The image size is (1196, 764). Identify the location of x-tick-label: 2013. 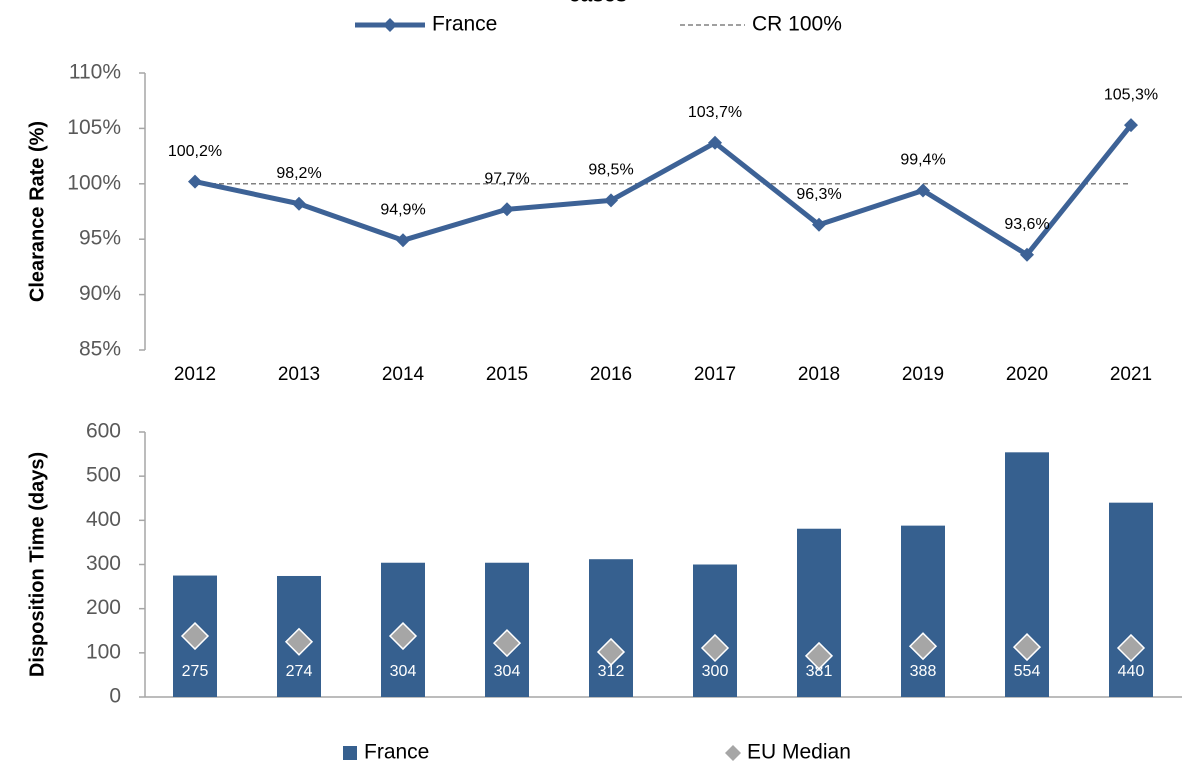
(299, 374).